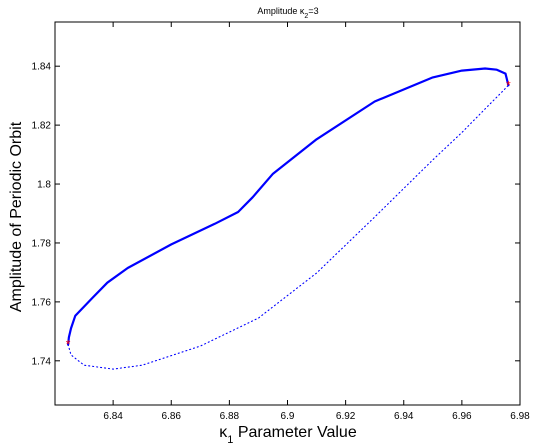 This screenshot has height=443, width=539. Describe the element at coordinates (508, 85) in the screenshot. I see `marker-point-2: *` at that location.